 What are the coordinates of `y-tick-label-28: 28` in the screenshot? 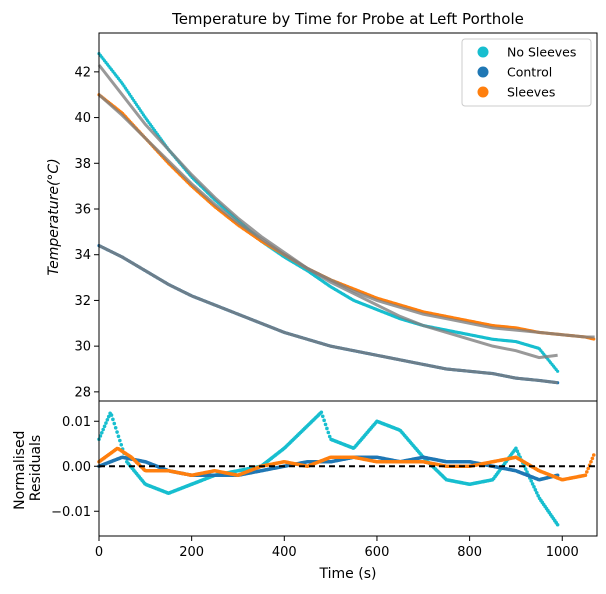 It's located at (82, 392).